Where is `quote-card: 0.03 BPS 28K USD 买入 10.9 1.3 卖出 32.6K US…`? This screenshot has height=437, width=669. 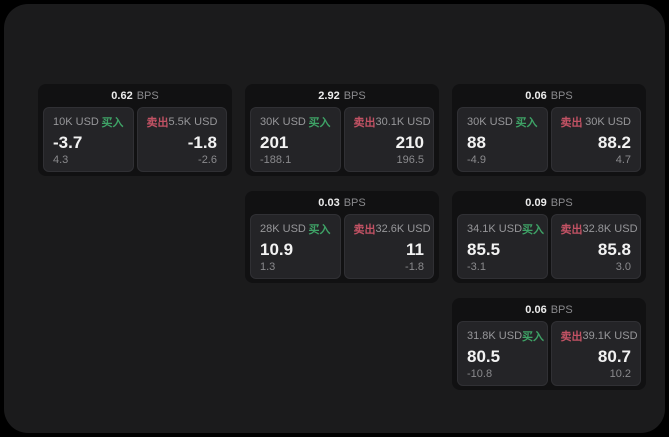
quote-card: 0.03 BPS 28K USD 买入 10.9 1.3 卖出 32.6K US… is located at coordinates (342, 237).